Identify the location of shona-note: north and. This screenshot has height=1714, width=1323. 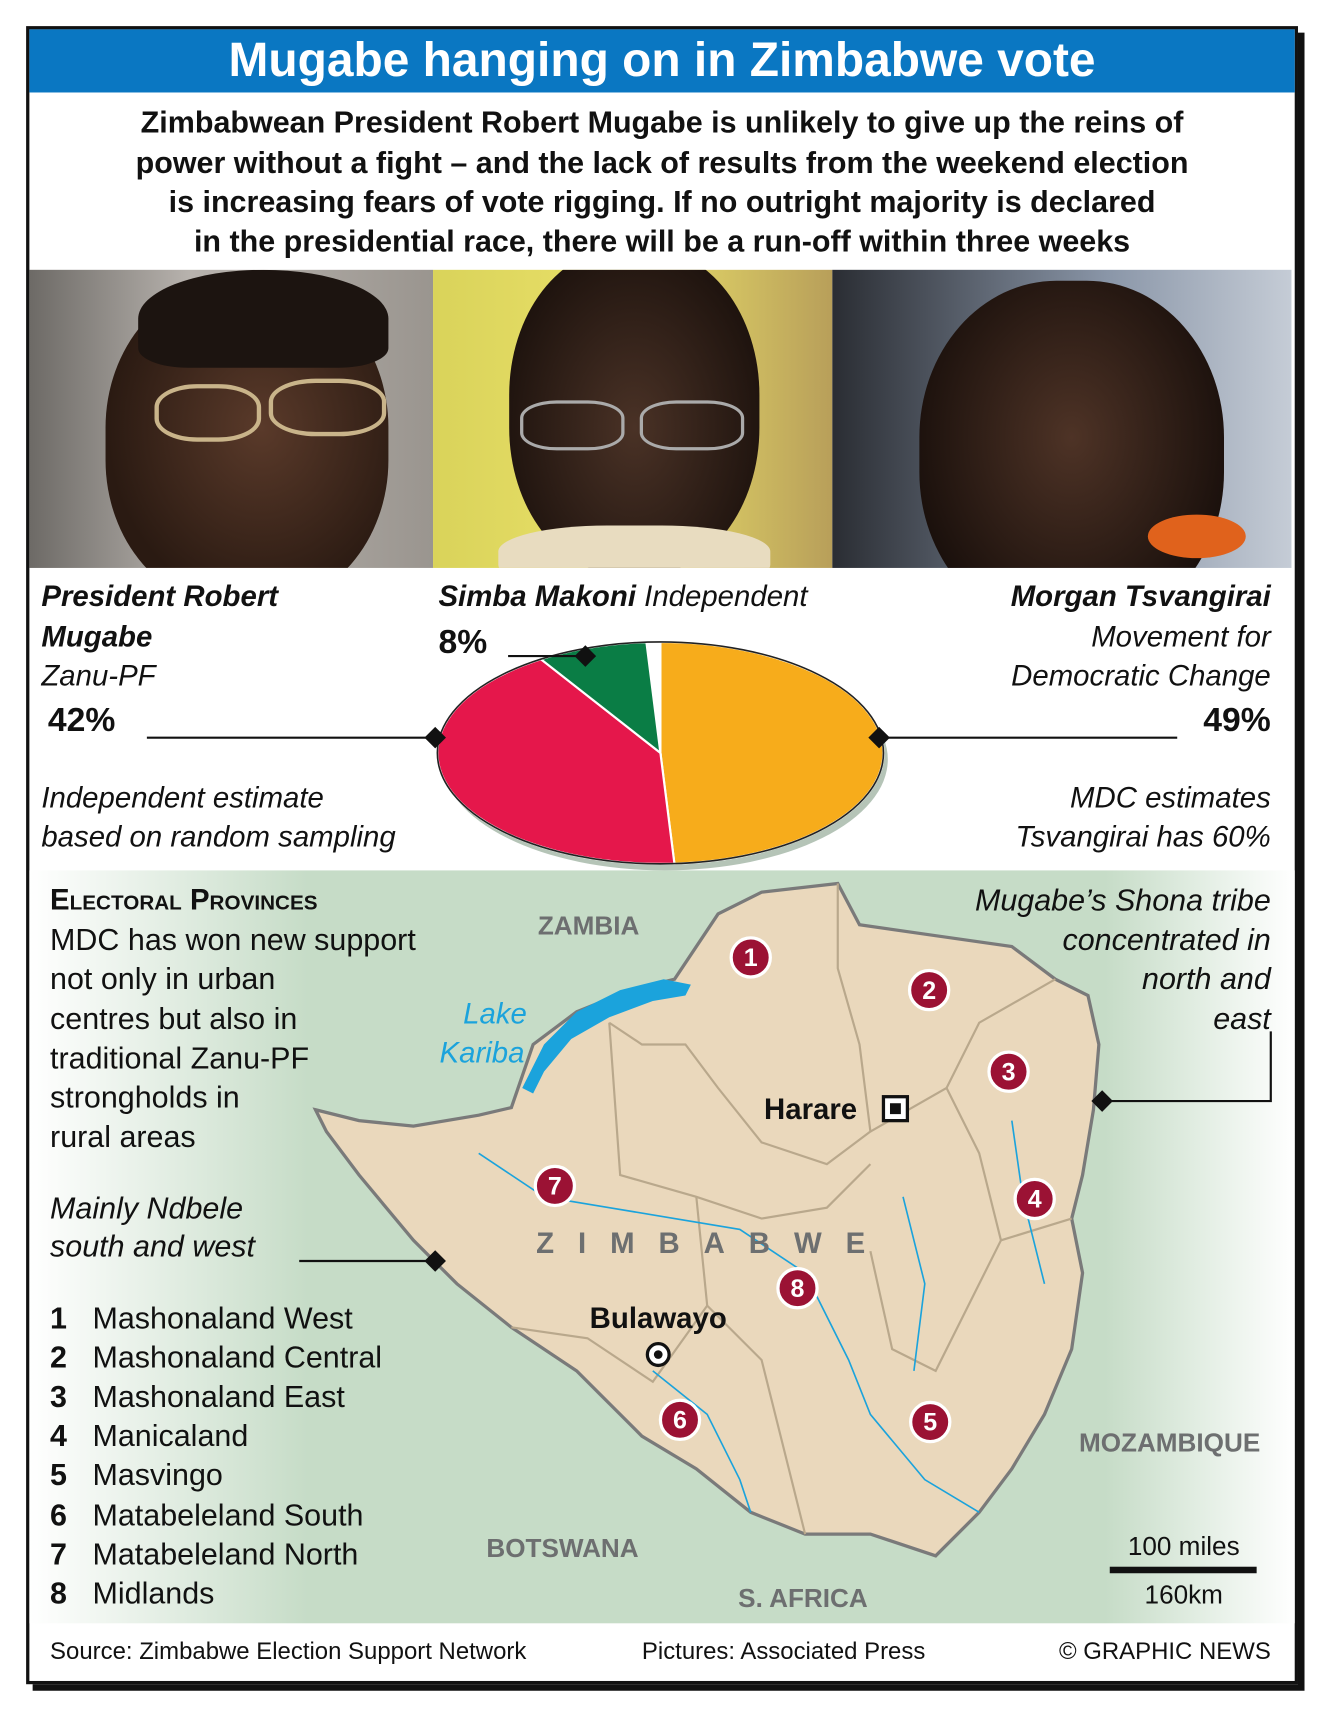
(1206, 978).